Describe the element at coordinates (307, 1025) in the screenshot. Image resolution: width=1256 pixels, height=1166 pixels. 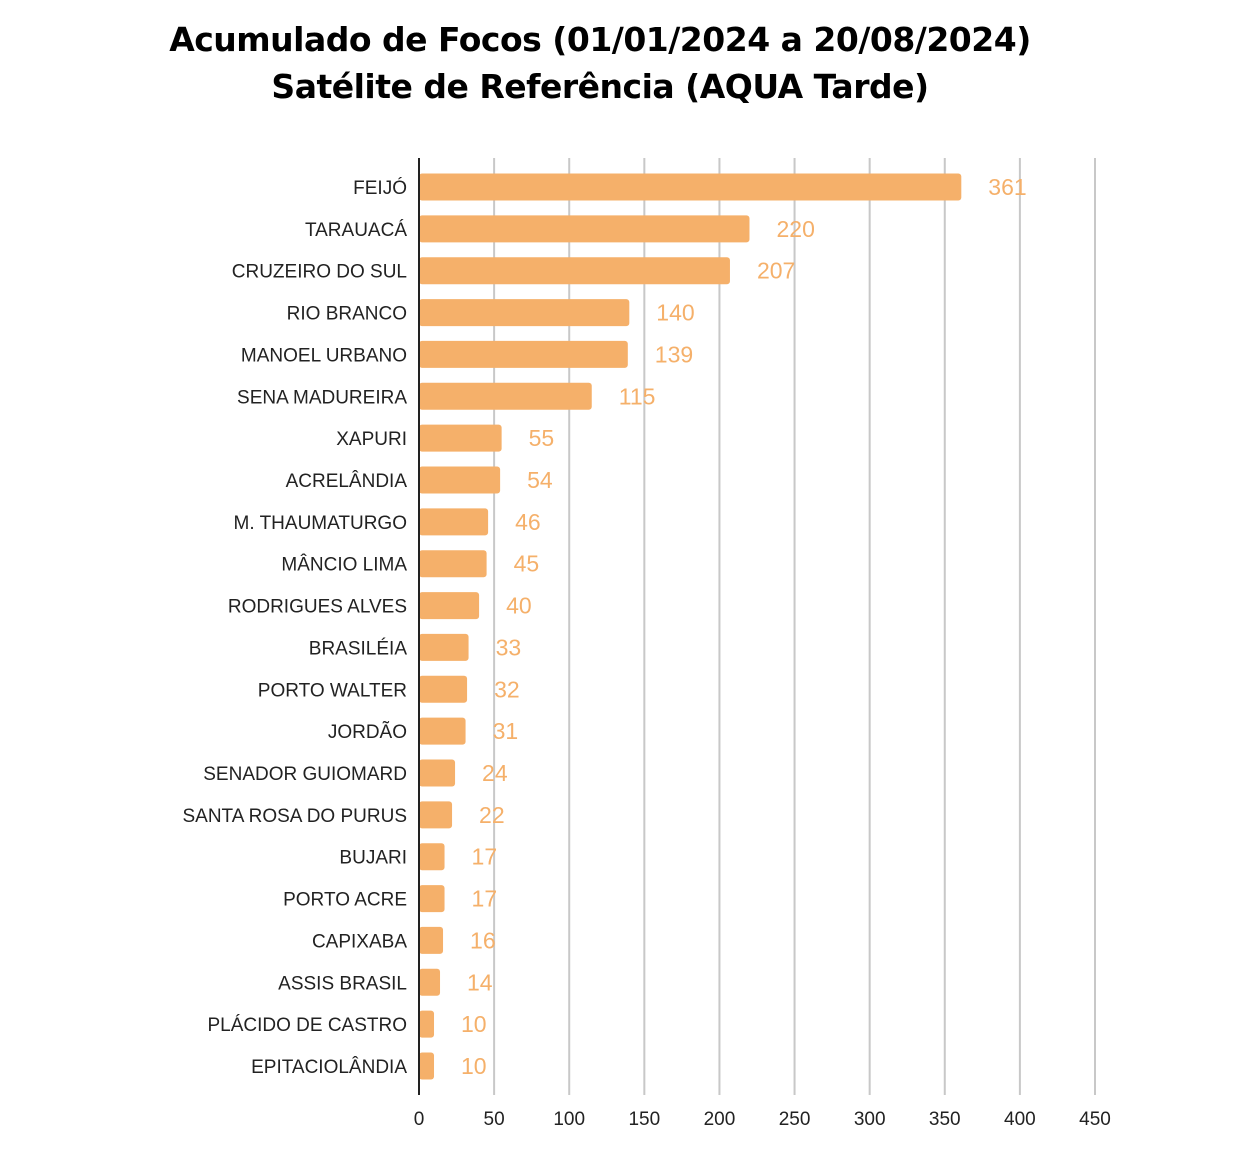
I see `category-label: PLÁCIDO DE CASTRO` at that location.